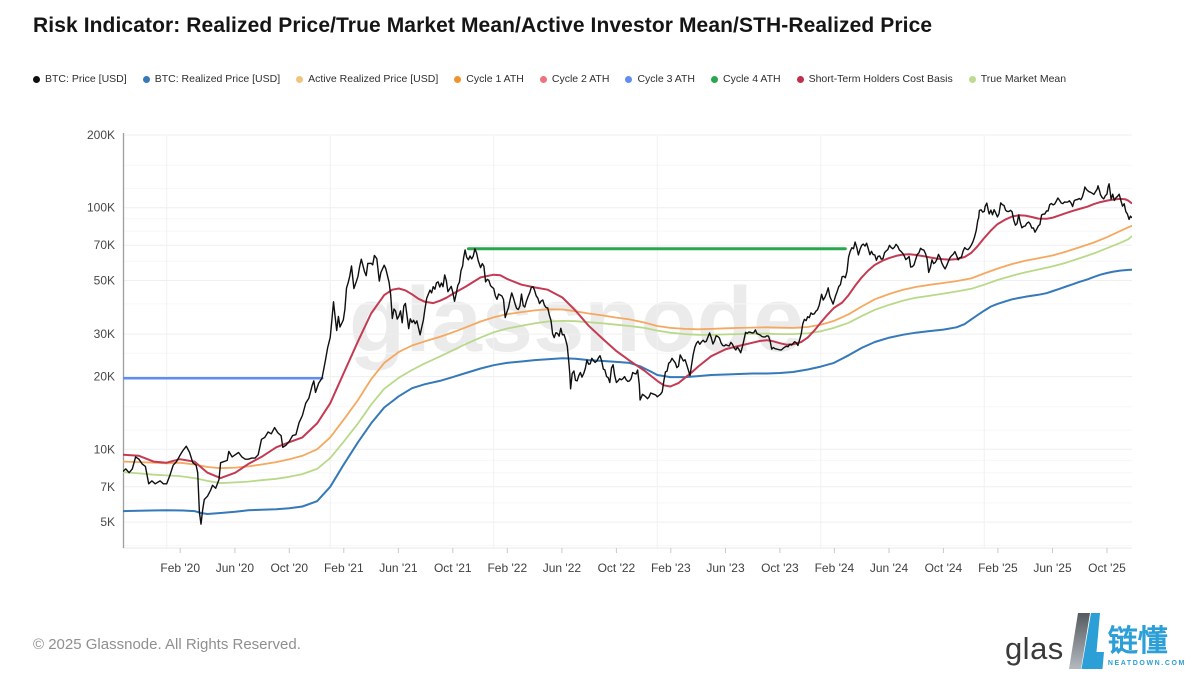  What do you see at coordinates (1034, 648) in the screenshot?
I see `glassnode-logo-text: glas` at bounding box center [1034, 648].